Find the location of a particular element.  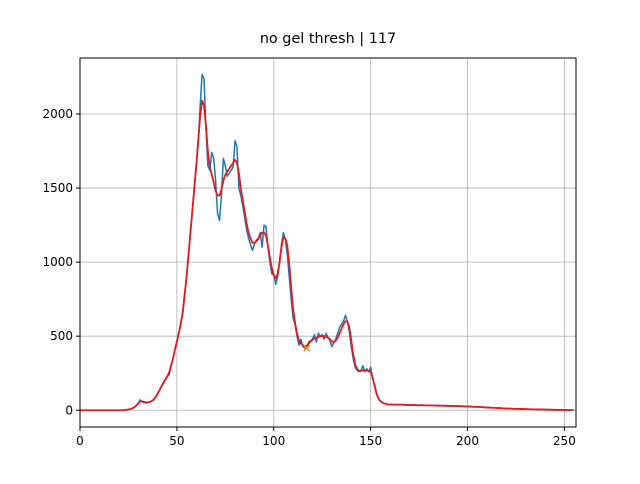

x-tick-label: 50 is located at coordinates (176, 441).